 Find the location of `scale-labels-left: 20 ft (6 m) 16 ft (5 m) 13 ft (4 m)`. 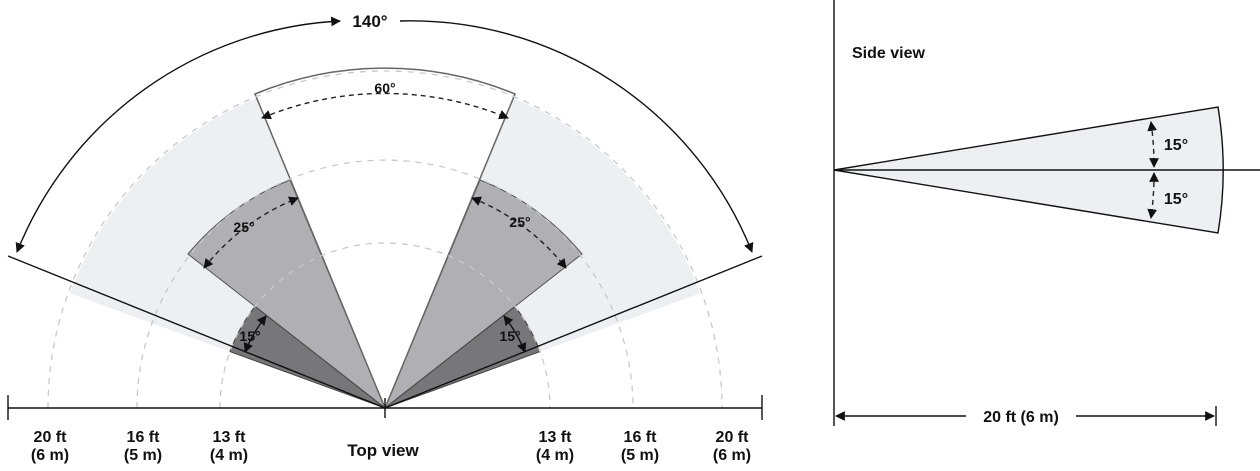

scale-labels-left: 20 ft (6 m) 16 ft (5 m) 13 ft (4 m) is located at coordinates (139, 446).